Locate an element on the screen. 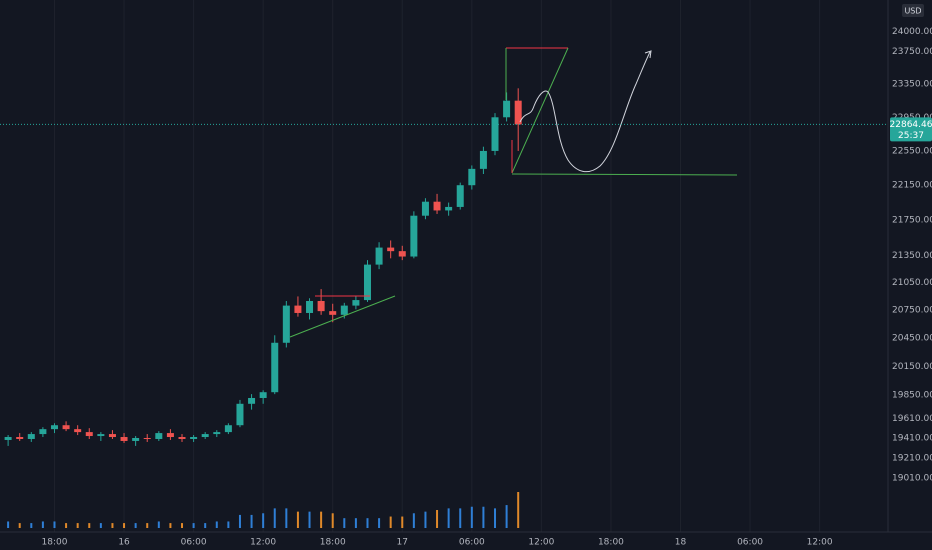  y-tick-label: 23350.00 is located at coordinates (912, 85).